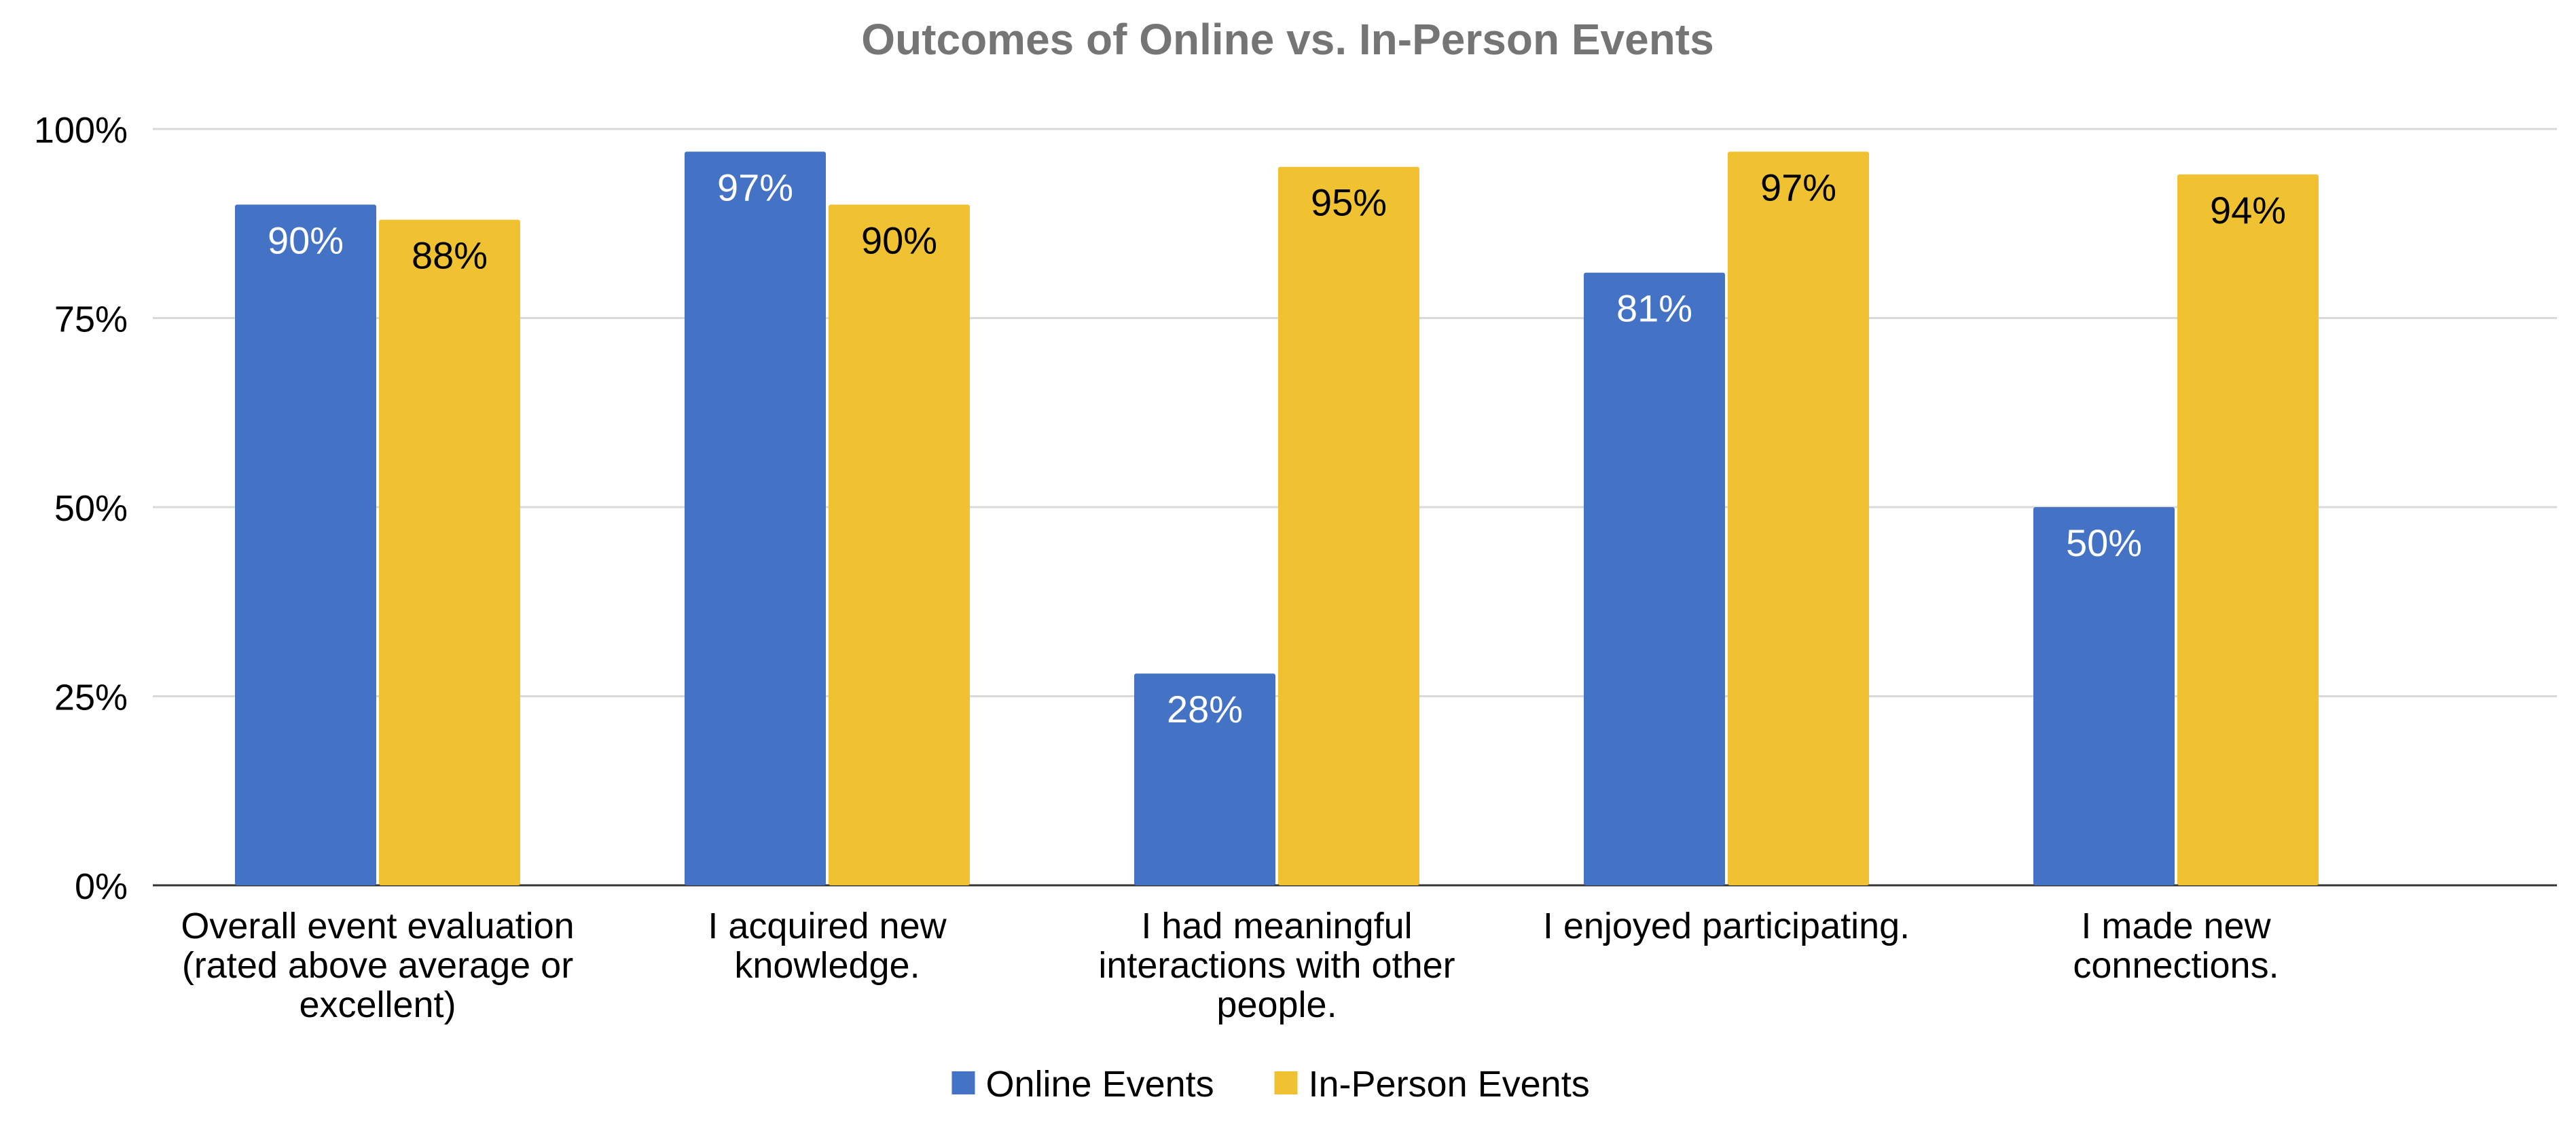 This screenshot has width=2576, height=1127. Describe the element at coordinates (377, 966) in the screenshot. I see `x-category-label: (rated above average or` at that location.